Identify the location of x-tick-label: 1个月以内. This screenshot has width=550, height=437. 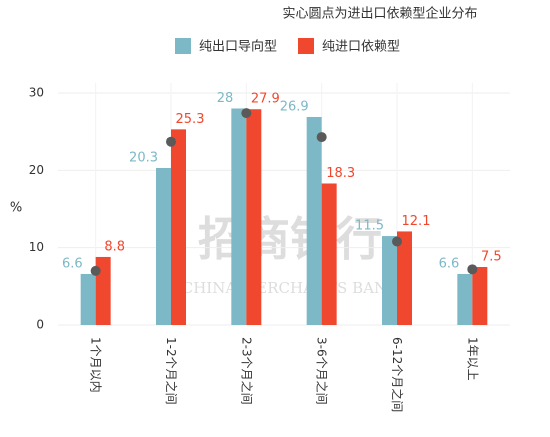
(96, 365).